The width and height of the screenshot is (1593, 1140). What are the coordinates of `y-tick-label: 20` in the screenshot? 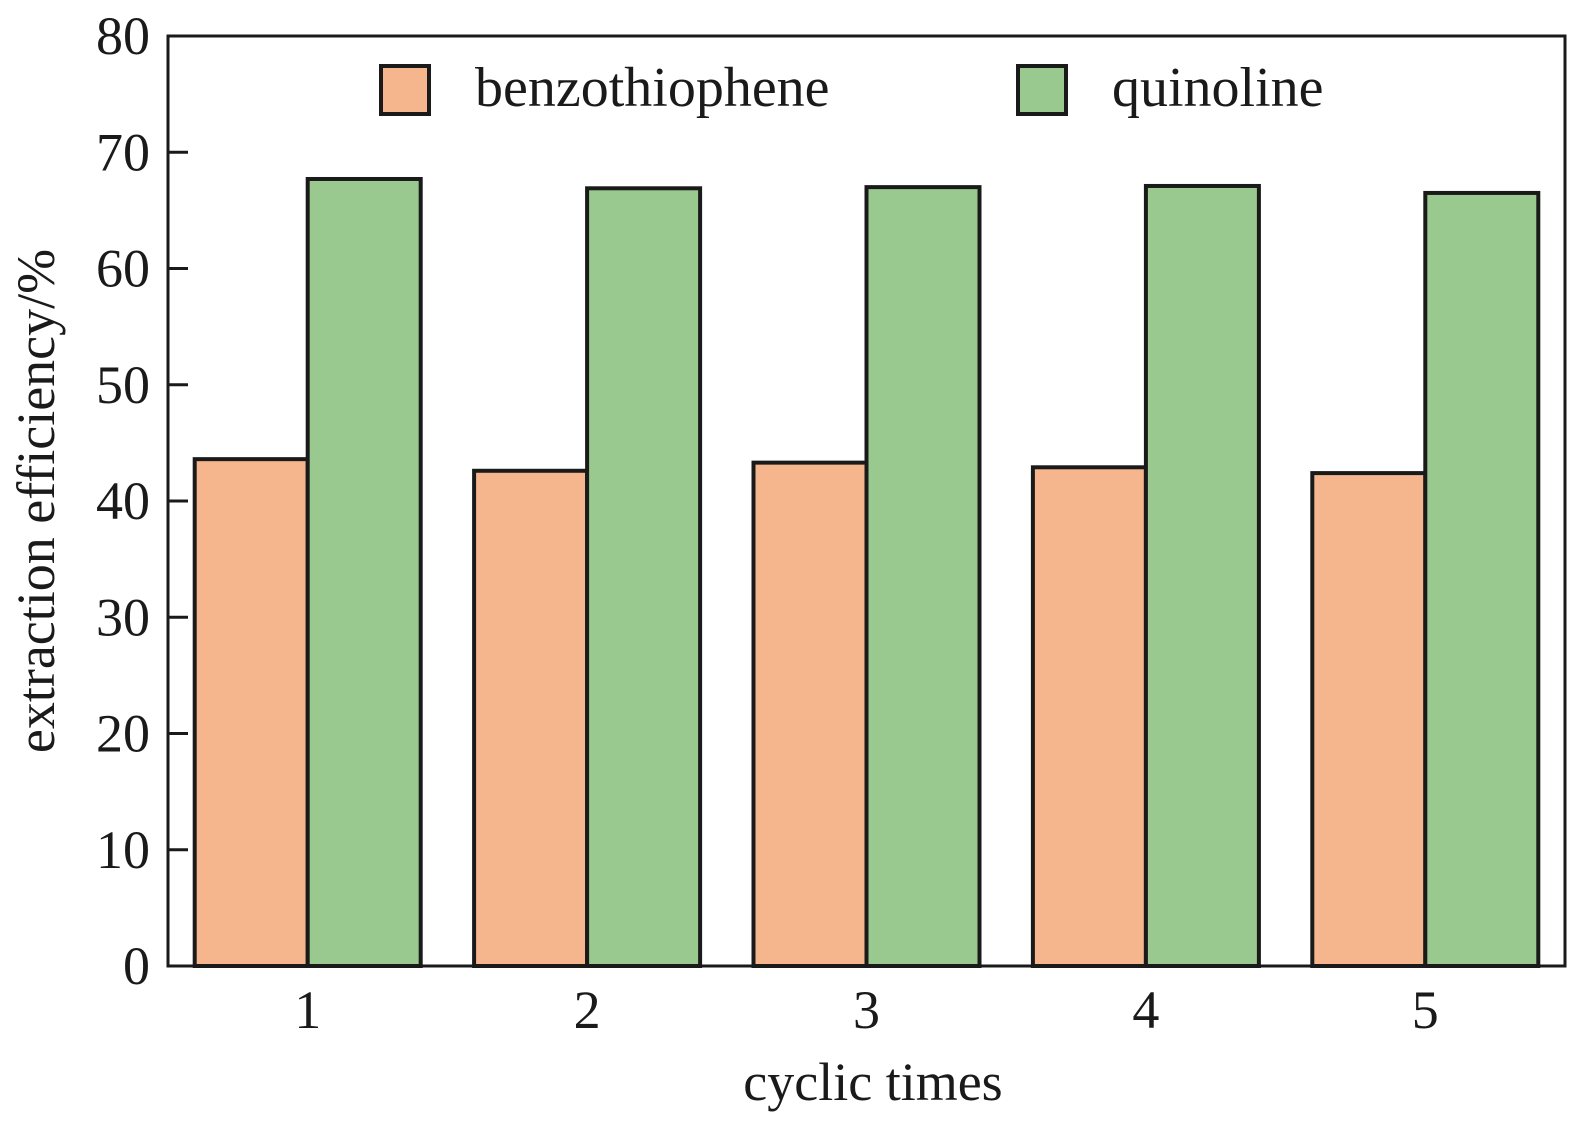 It's located at (123, 734).